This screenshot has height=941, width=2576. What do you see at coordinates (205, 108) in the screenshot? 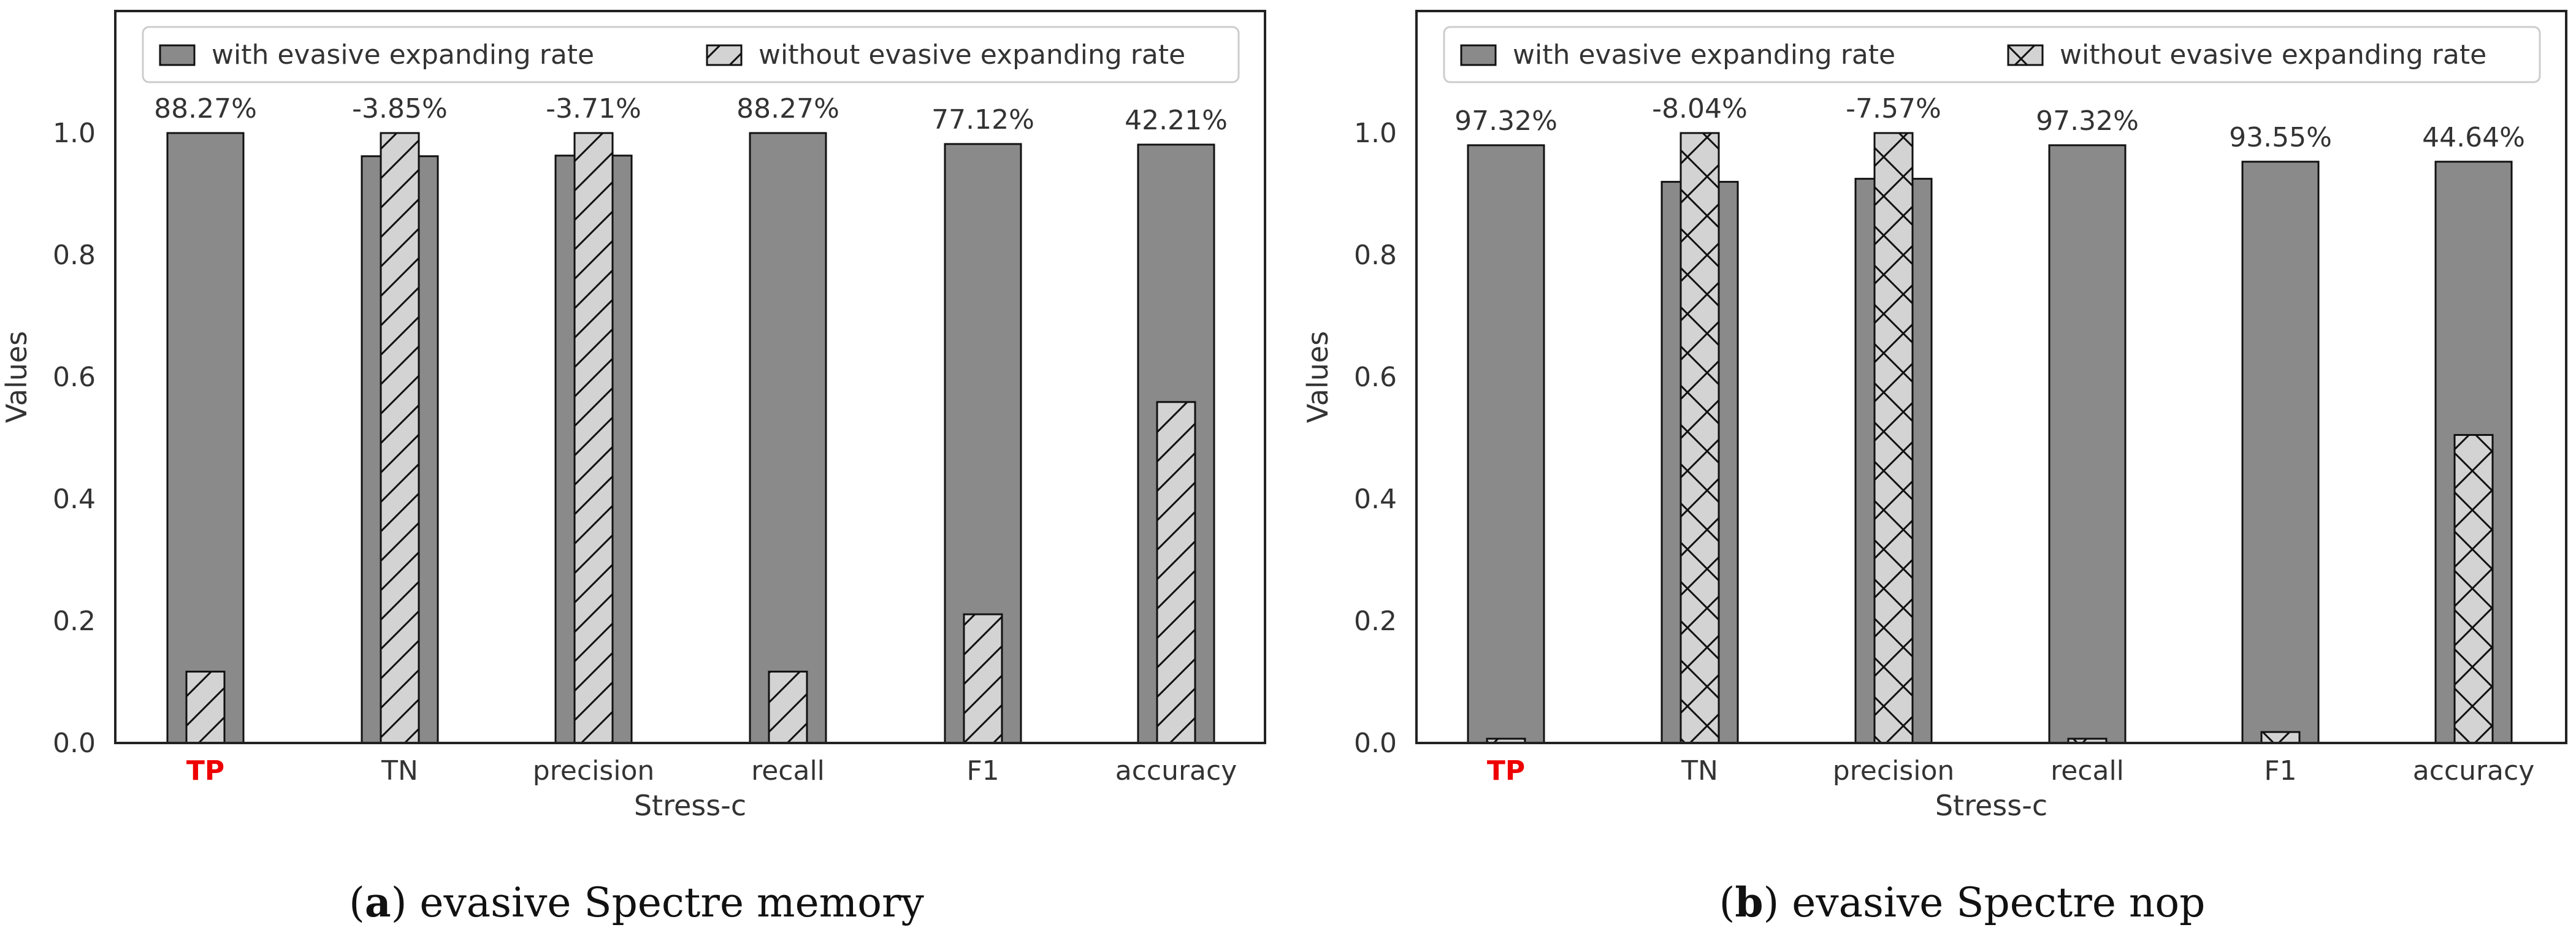
I see `bar-label-TP: 88.27%` at bounding box center [205, 108].